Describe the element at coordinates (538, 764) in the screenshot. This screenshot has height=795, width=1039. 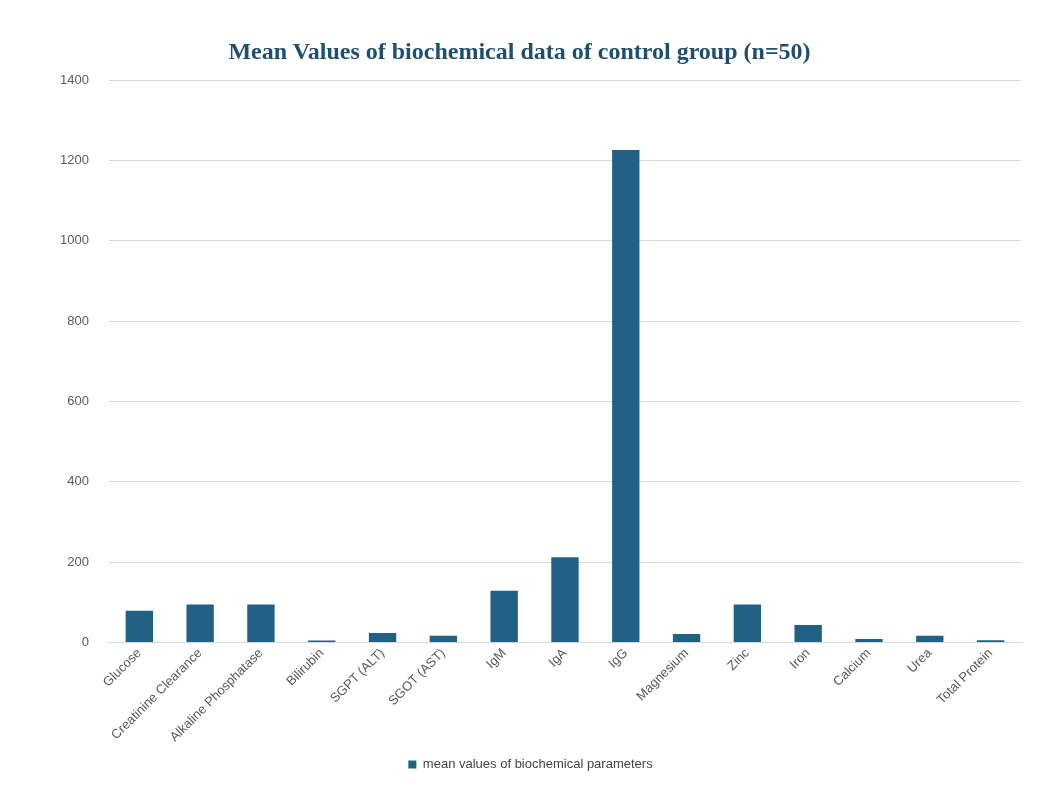
I see `legend-label: mean values of biochemical parameters` at that location.